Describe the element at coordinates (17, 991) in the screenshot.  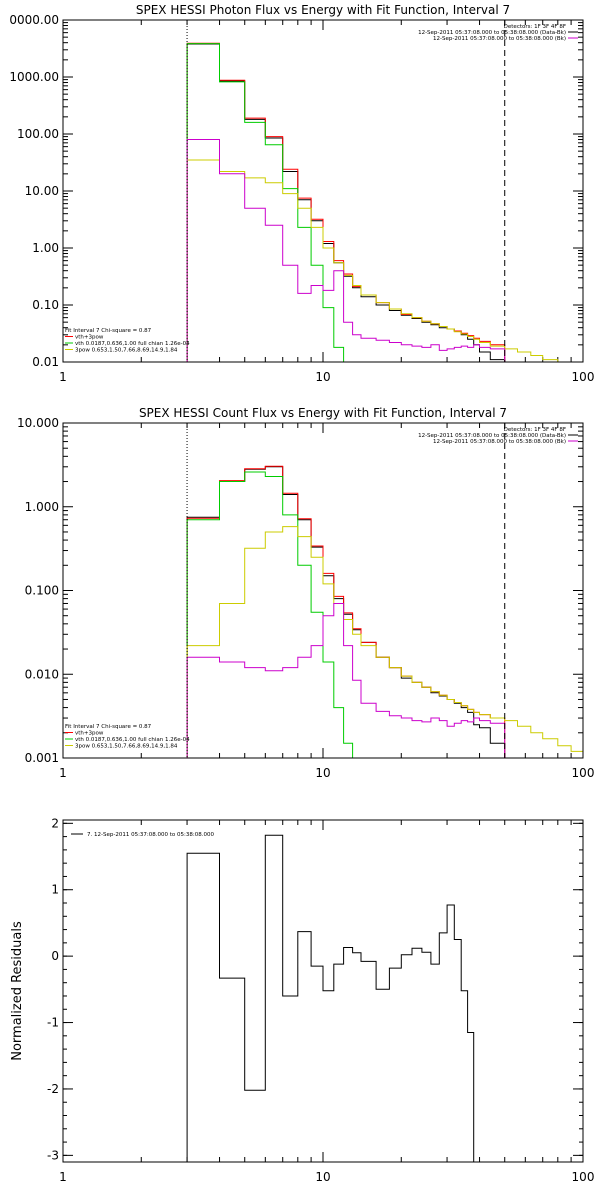
I see `y-axis-label: Normalized Residuals` at that location.